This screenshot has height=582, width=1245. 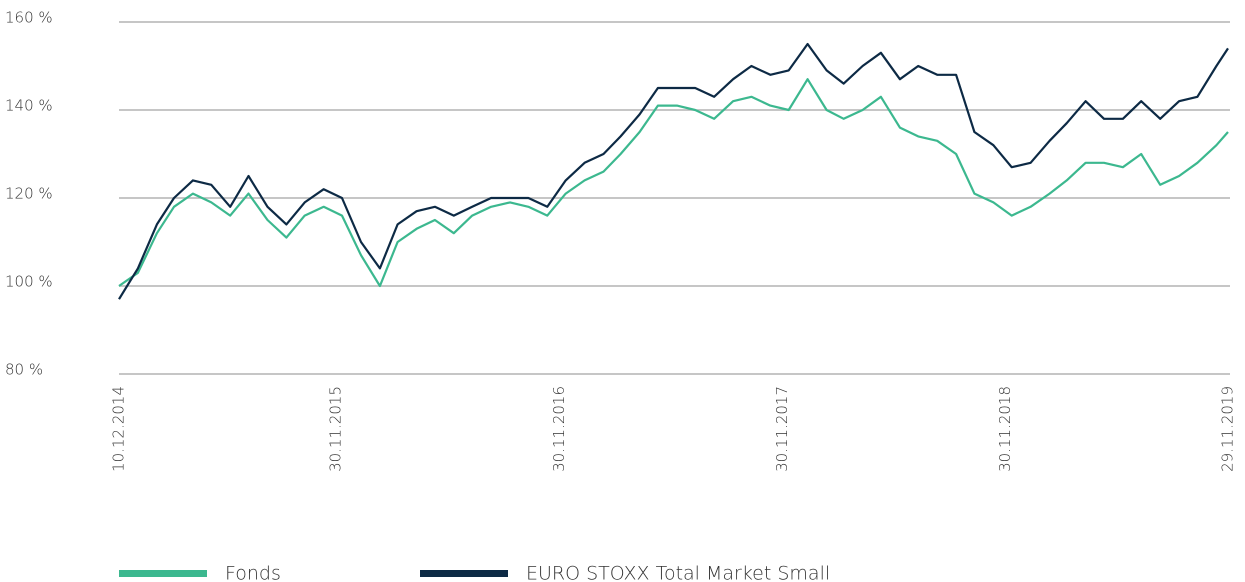 I want to click on legend-label: Fonds, so click(x=253, y=572).